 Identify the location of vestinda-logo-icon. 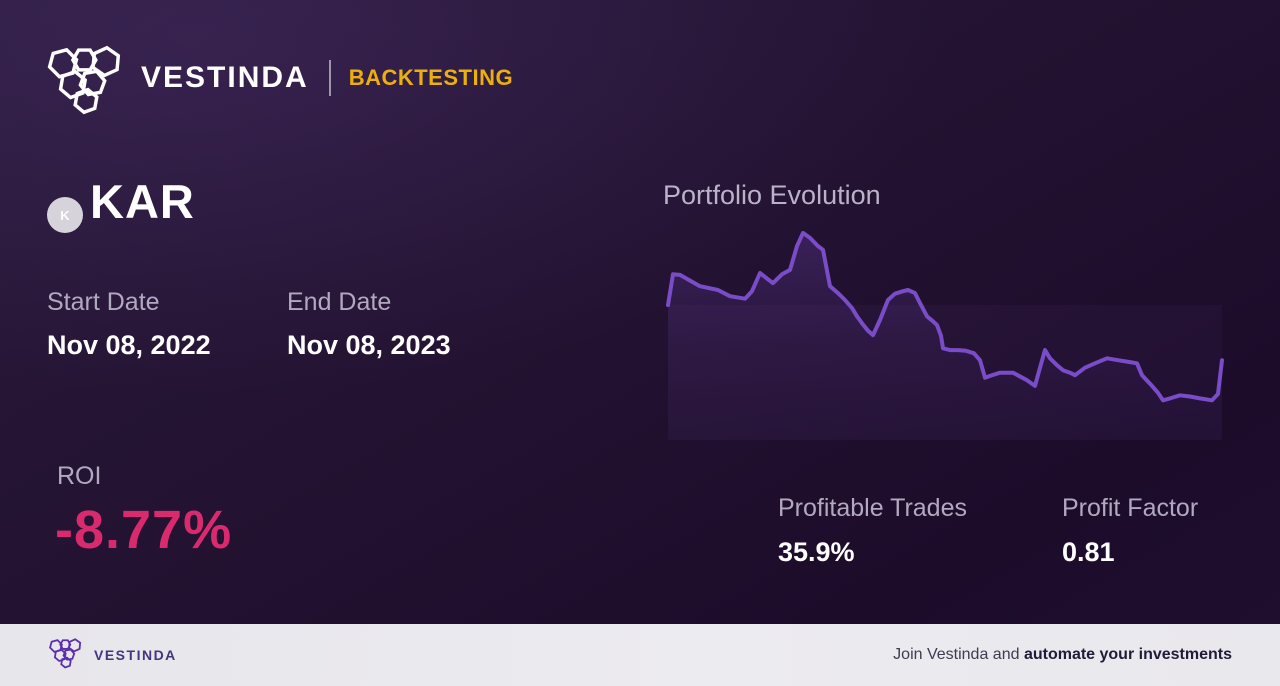
(86, 78).